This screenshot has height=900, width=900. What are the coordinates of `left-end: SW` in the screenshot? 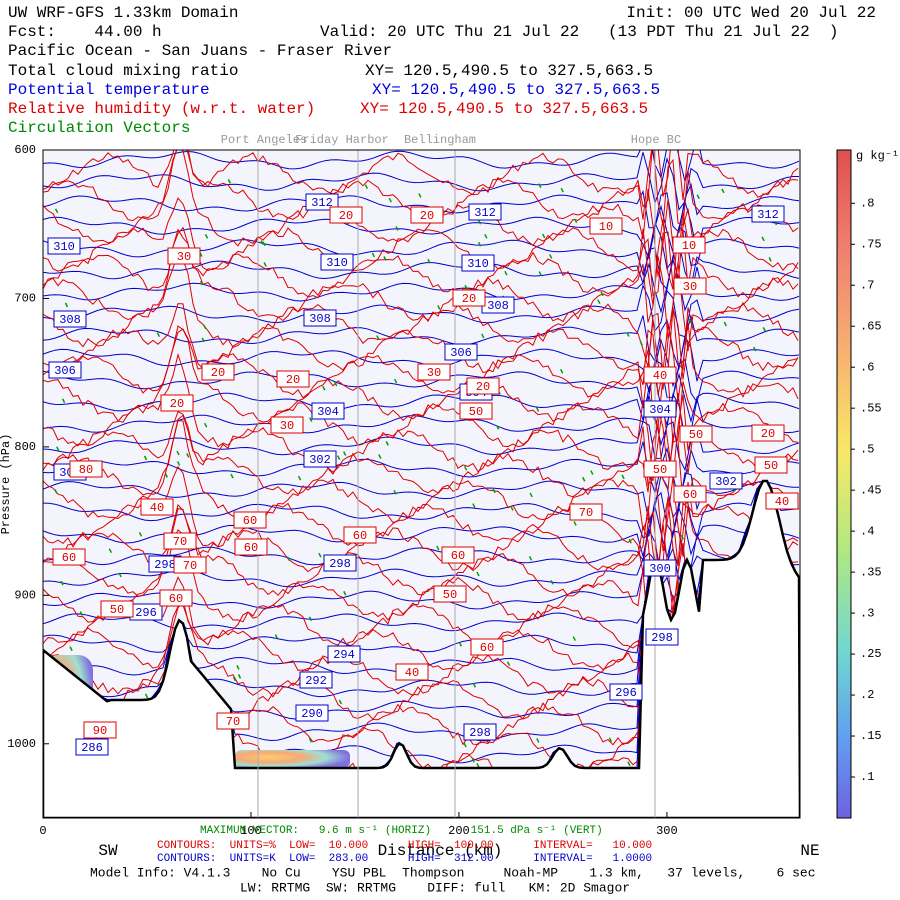 It's located at (108, 851).